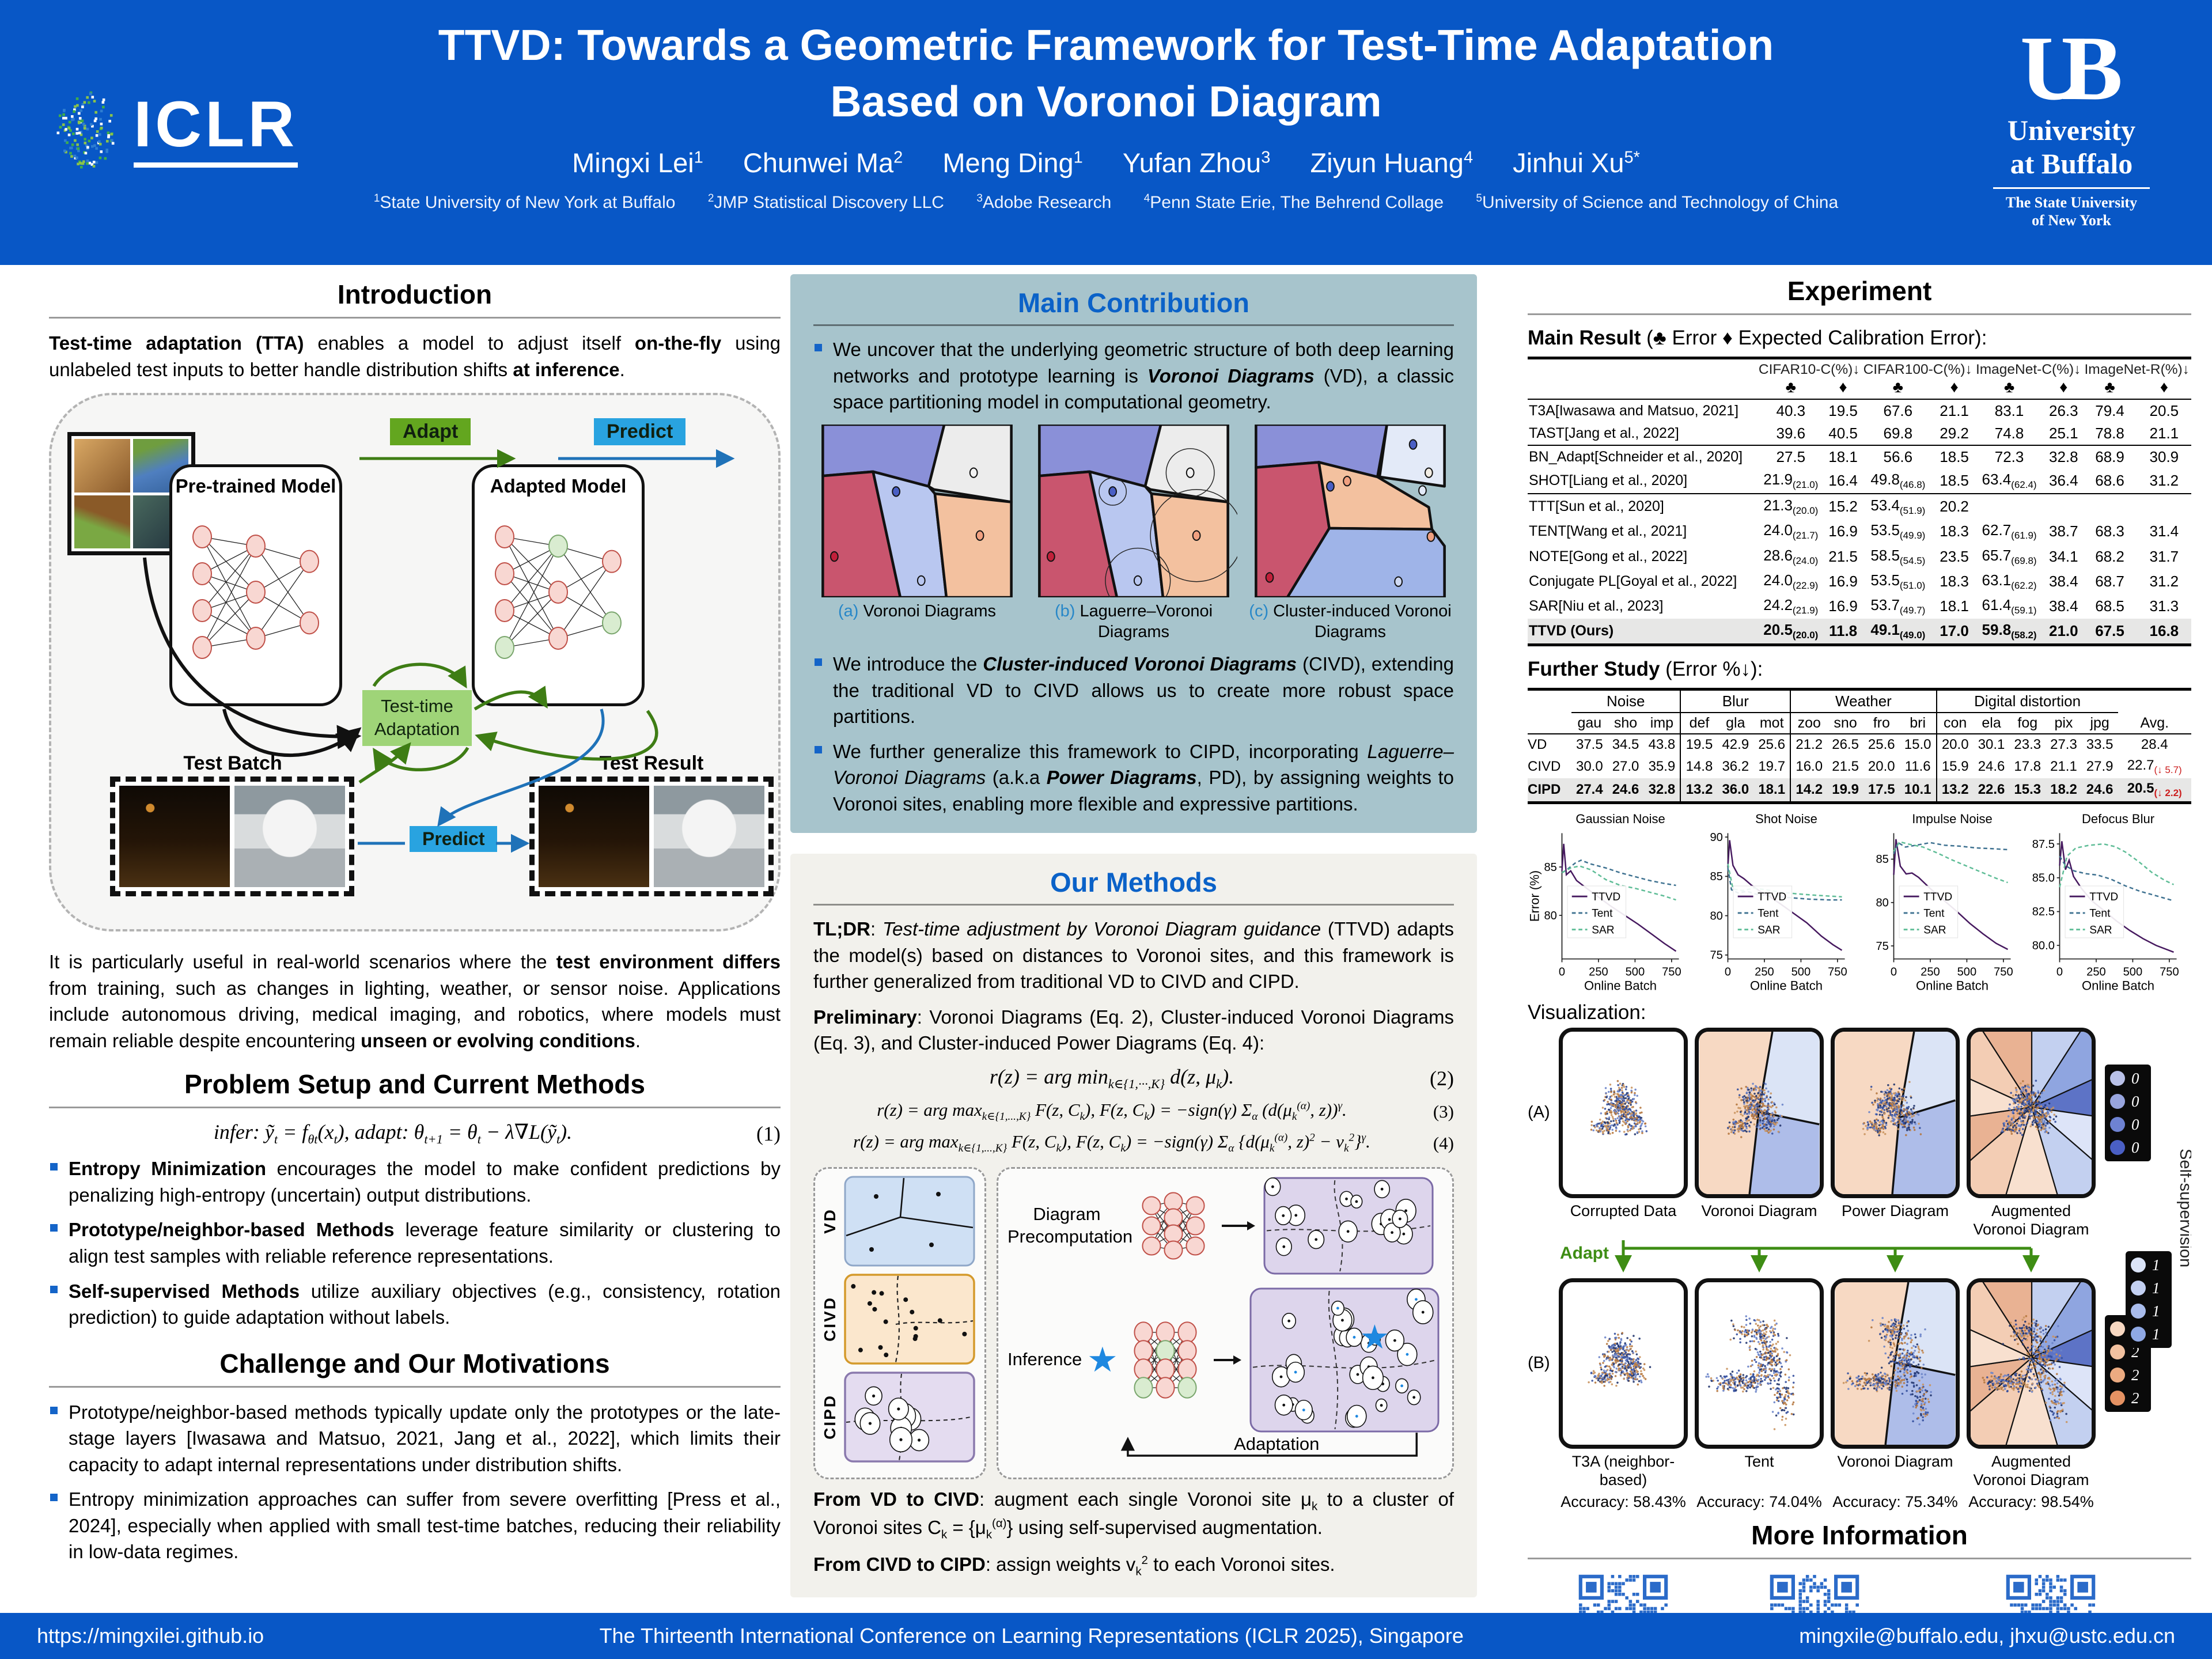 The width and height of the screenshot is (2212, 1659). Describe the element at coordinates (1348, 1225) in the screenshot. I see `precomputed-diagram-icon` at that location.